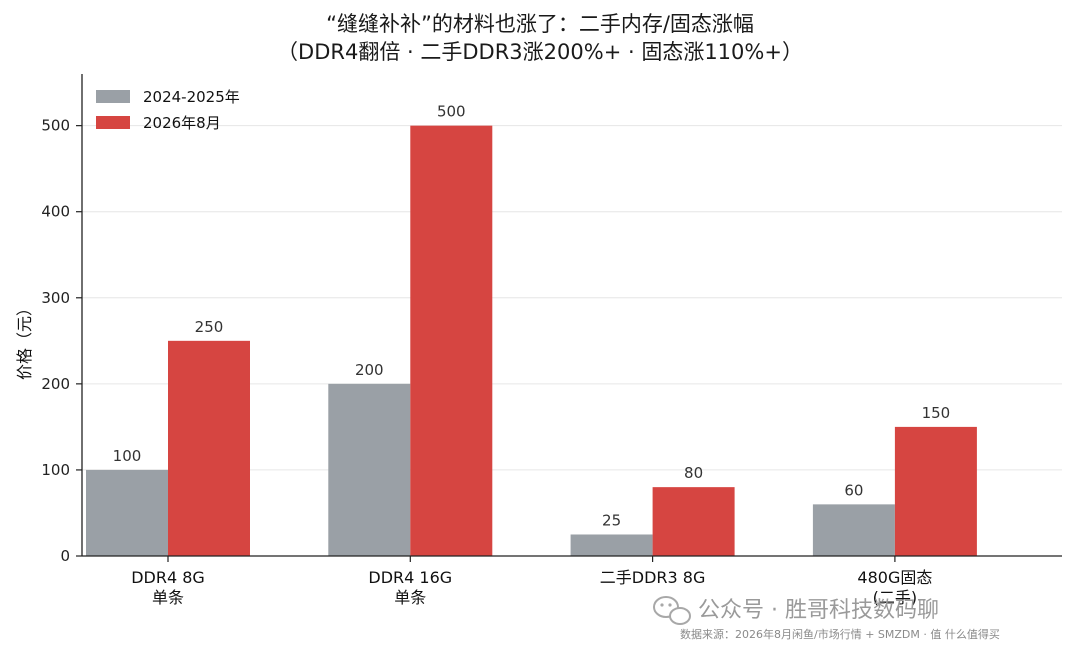 The height and width of the screenshot is (654, 1080). What do you see at coordinates (182, 123) in the screenshot?
I see `legend-label: 2026年8月` at bounding box center [182, 123].